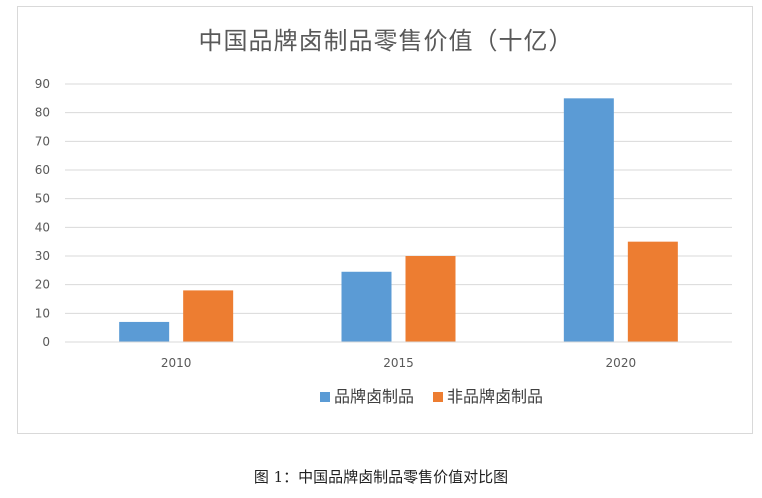 The width and height of the screenshot is (762, 498). What do you see at coordinates (495, 396) in the screenshot?
I see `legend-label: 非品牌卤制品` at bounding box center [495, 396].